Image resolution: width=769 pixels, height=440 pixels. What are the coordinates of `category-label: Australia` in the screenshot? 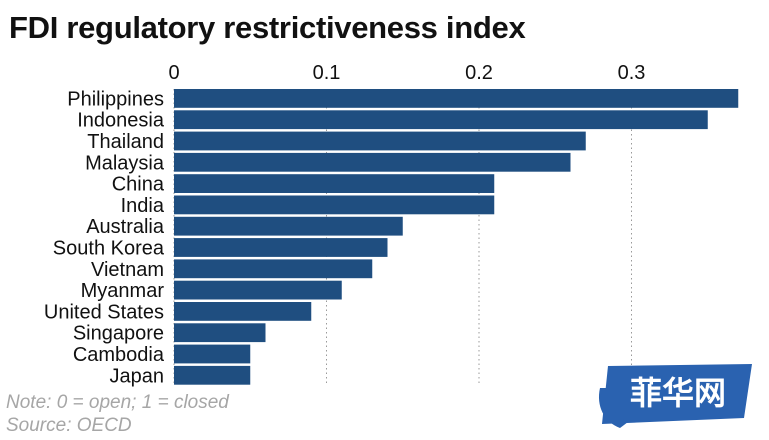 It's located at (125, 227).